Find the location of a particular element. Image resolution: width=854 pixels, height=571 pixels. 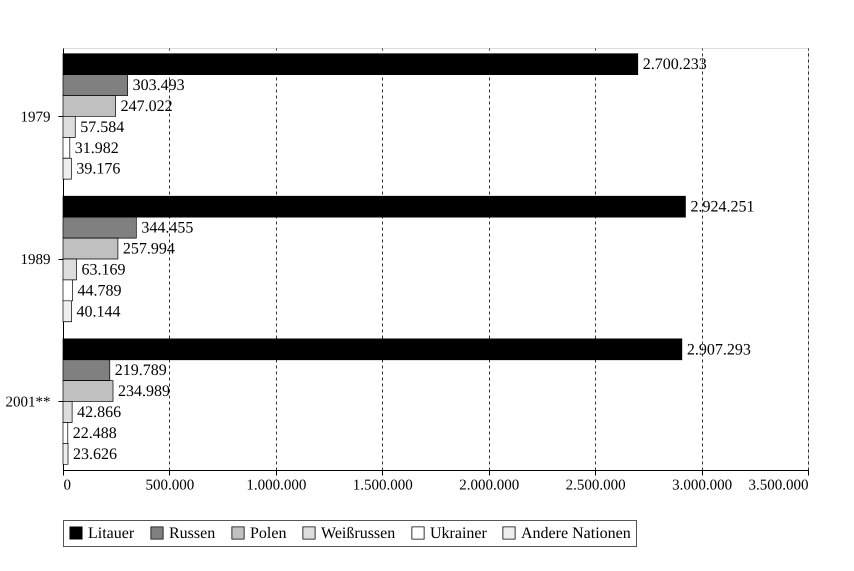

y-tick-label: 1979 is located at coordinates (35, 117).